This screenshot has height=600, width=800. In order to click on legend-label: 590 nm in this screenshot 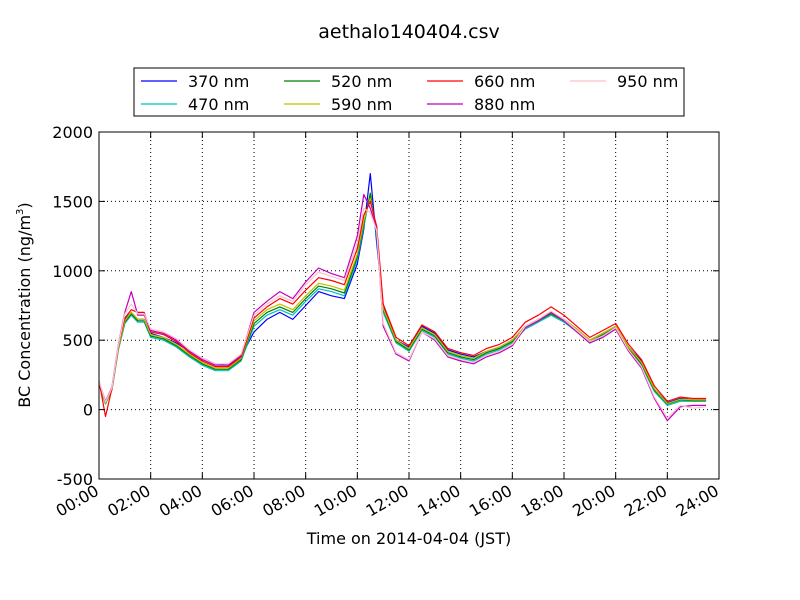, I will do `click(361, 104)`.